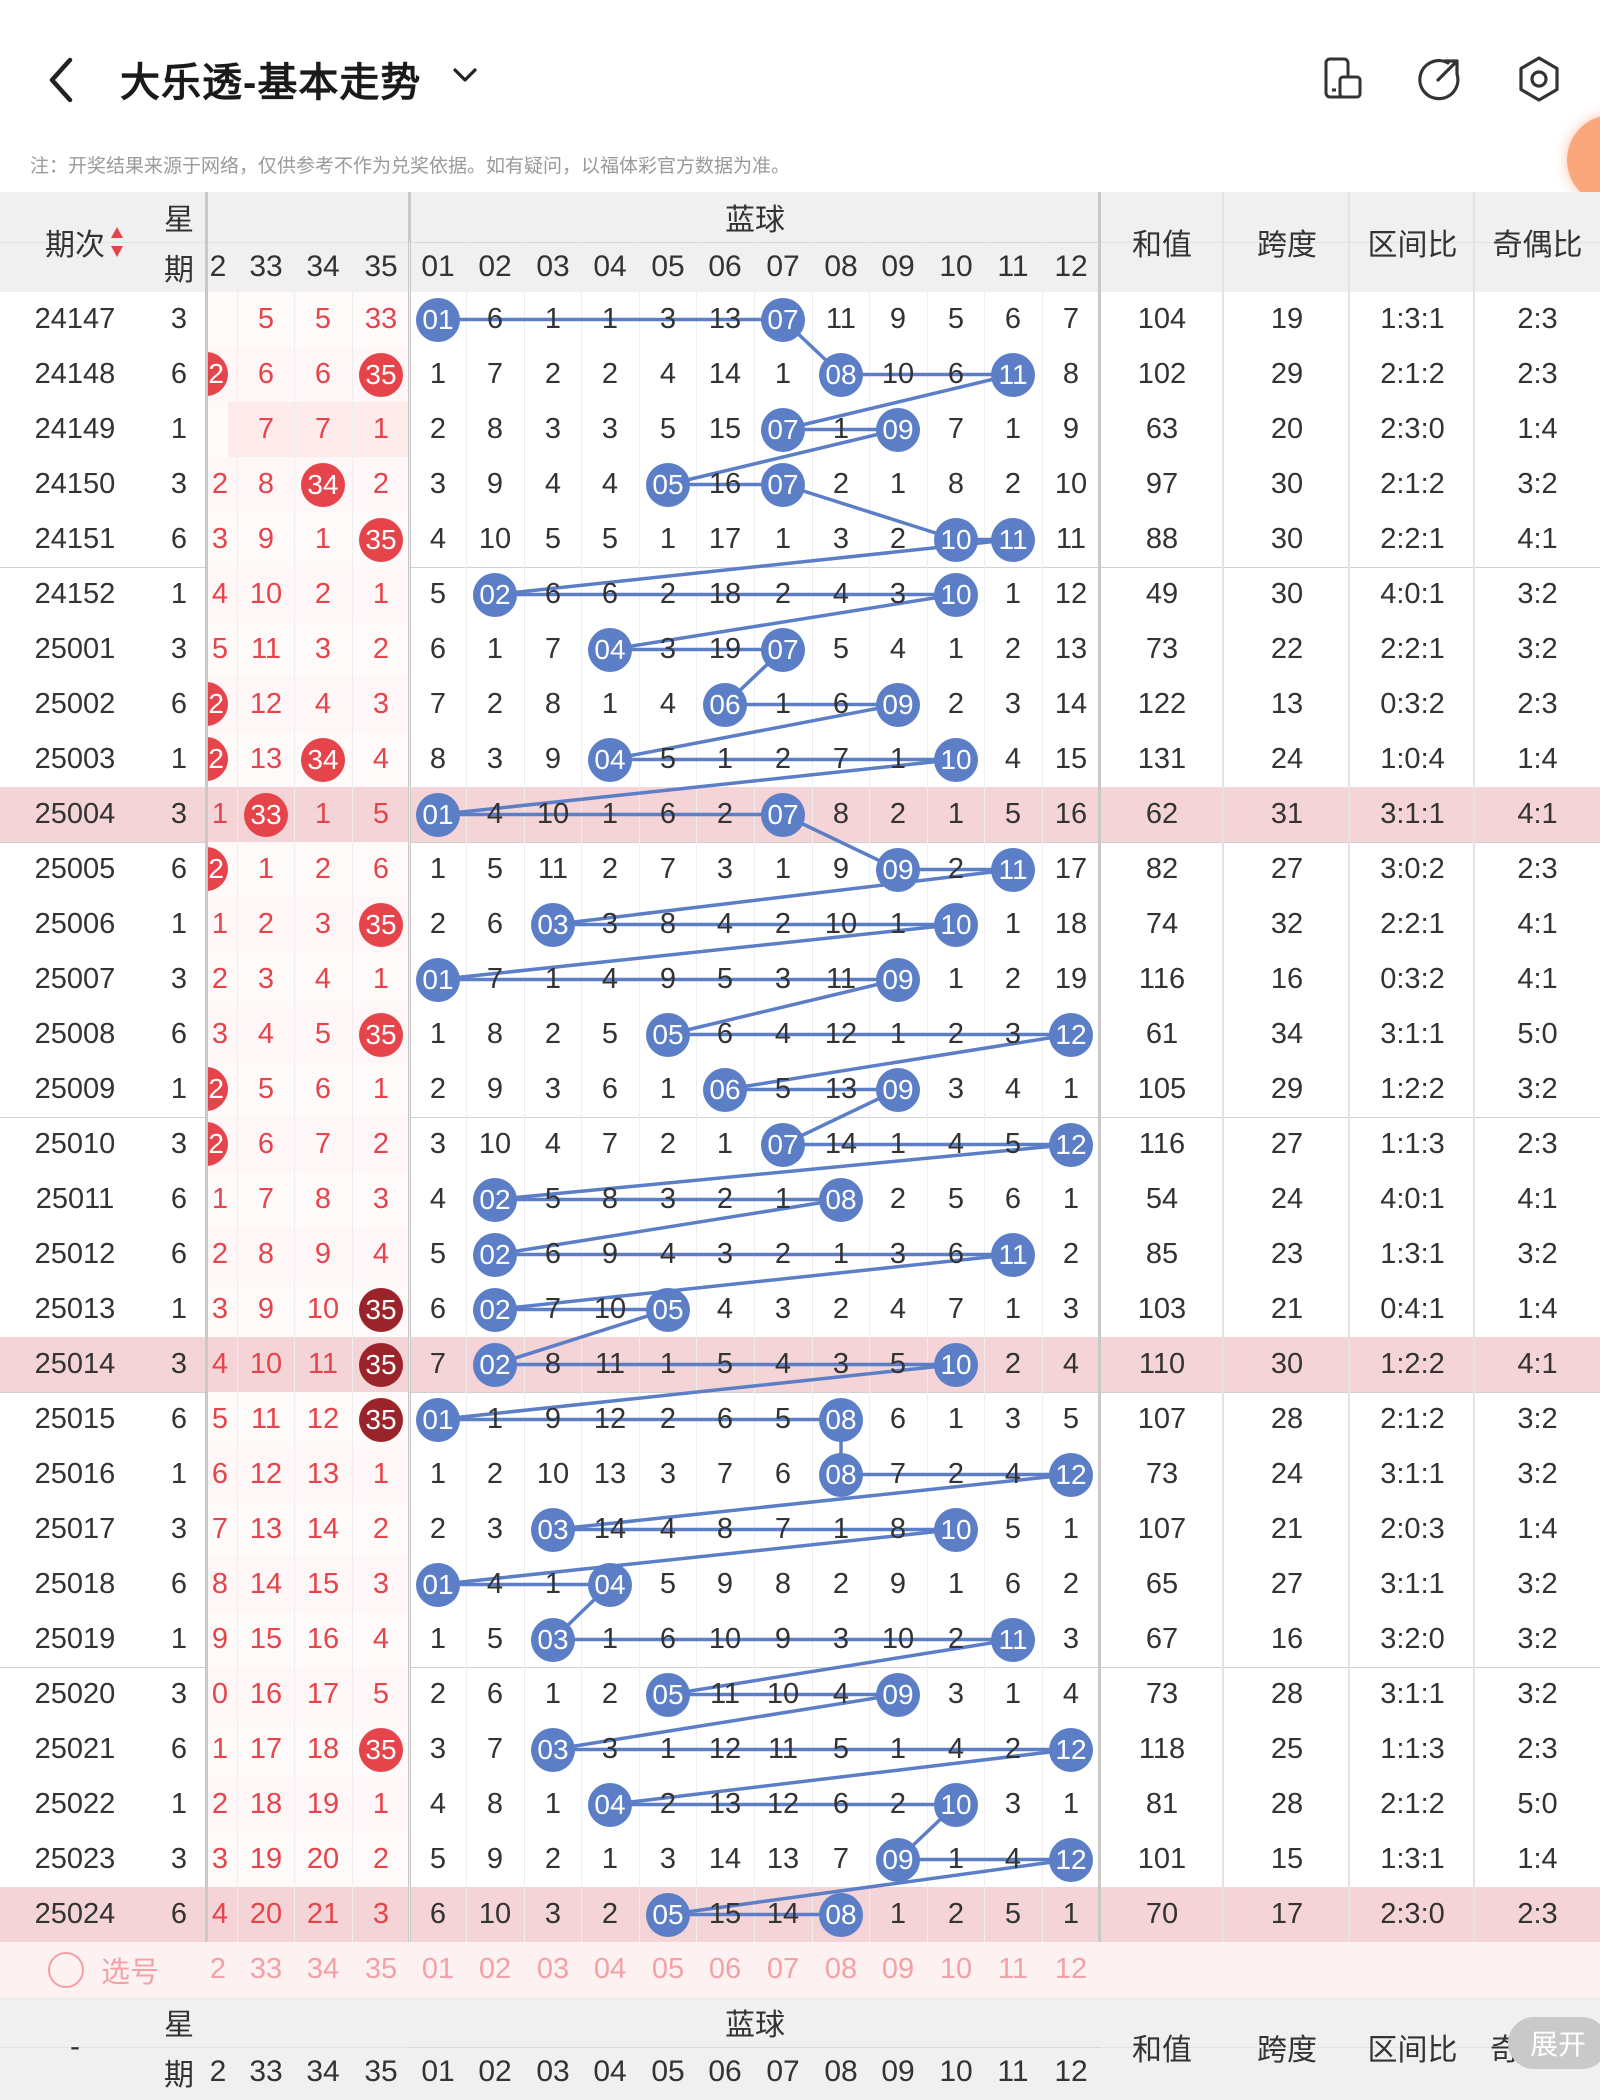 The image size is (1600, 2100). I want to click on blue-miss-value: 9, so click(783, 1639).